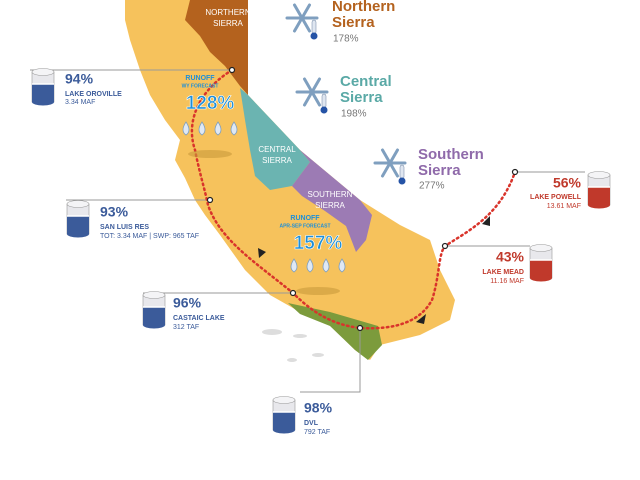 Image resolution: width=640 pixels, height=480 pixels. I want to click on reservoir-percent: 96%, so click(187, 303).